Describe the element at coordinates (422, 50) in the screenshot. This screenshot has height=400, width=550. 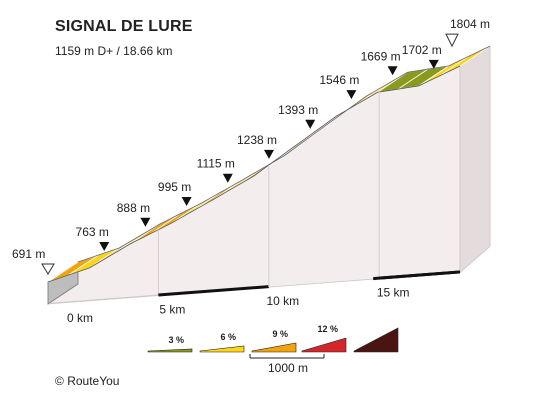
I see `km-elevation-label: 1702 m` at that location.